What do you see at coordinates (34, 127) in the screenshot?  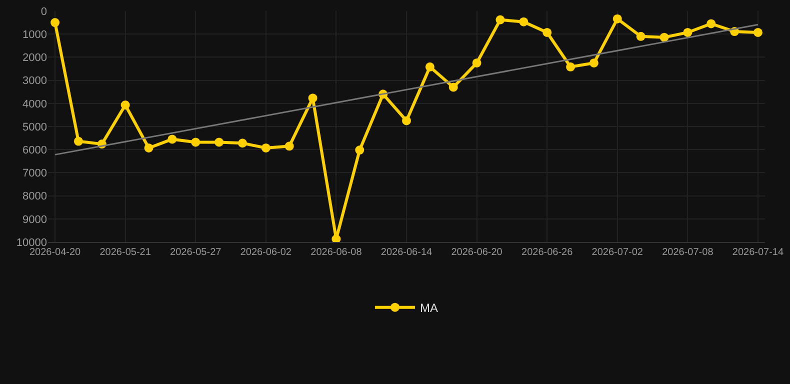 I see `y-tick-label: 5000` at bounding box center [34, 127].